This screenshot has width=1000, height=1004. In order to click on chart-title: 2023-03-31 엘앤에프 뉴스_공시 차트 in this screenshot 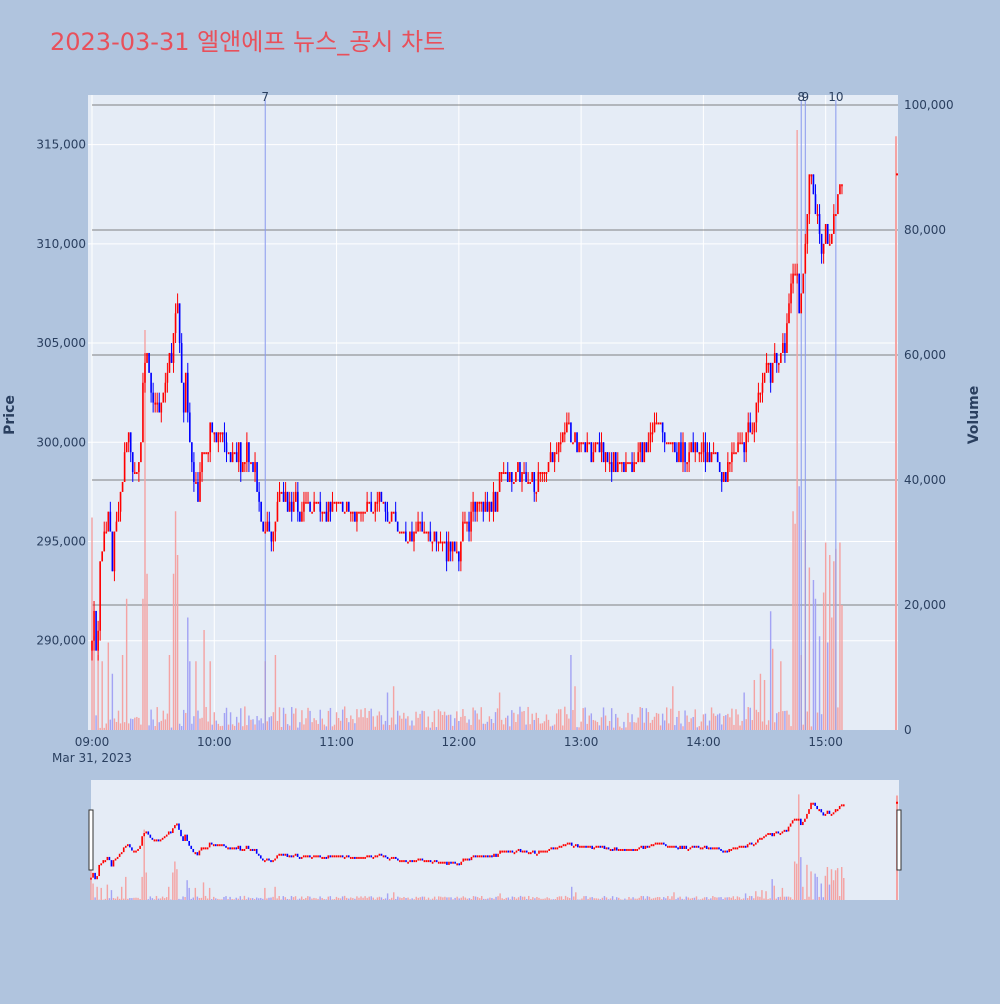, I will do `click(247, 42)`.